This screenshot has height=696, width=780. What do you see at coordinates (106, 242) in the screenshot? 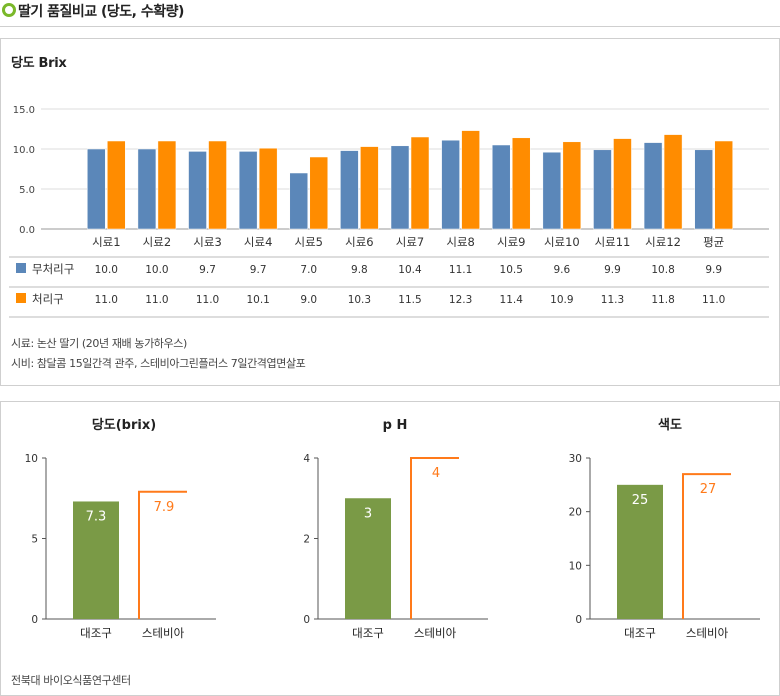
I see `x-tick-label: 시료1` at bounding box center [106, 242].